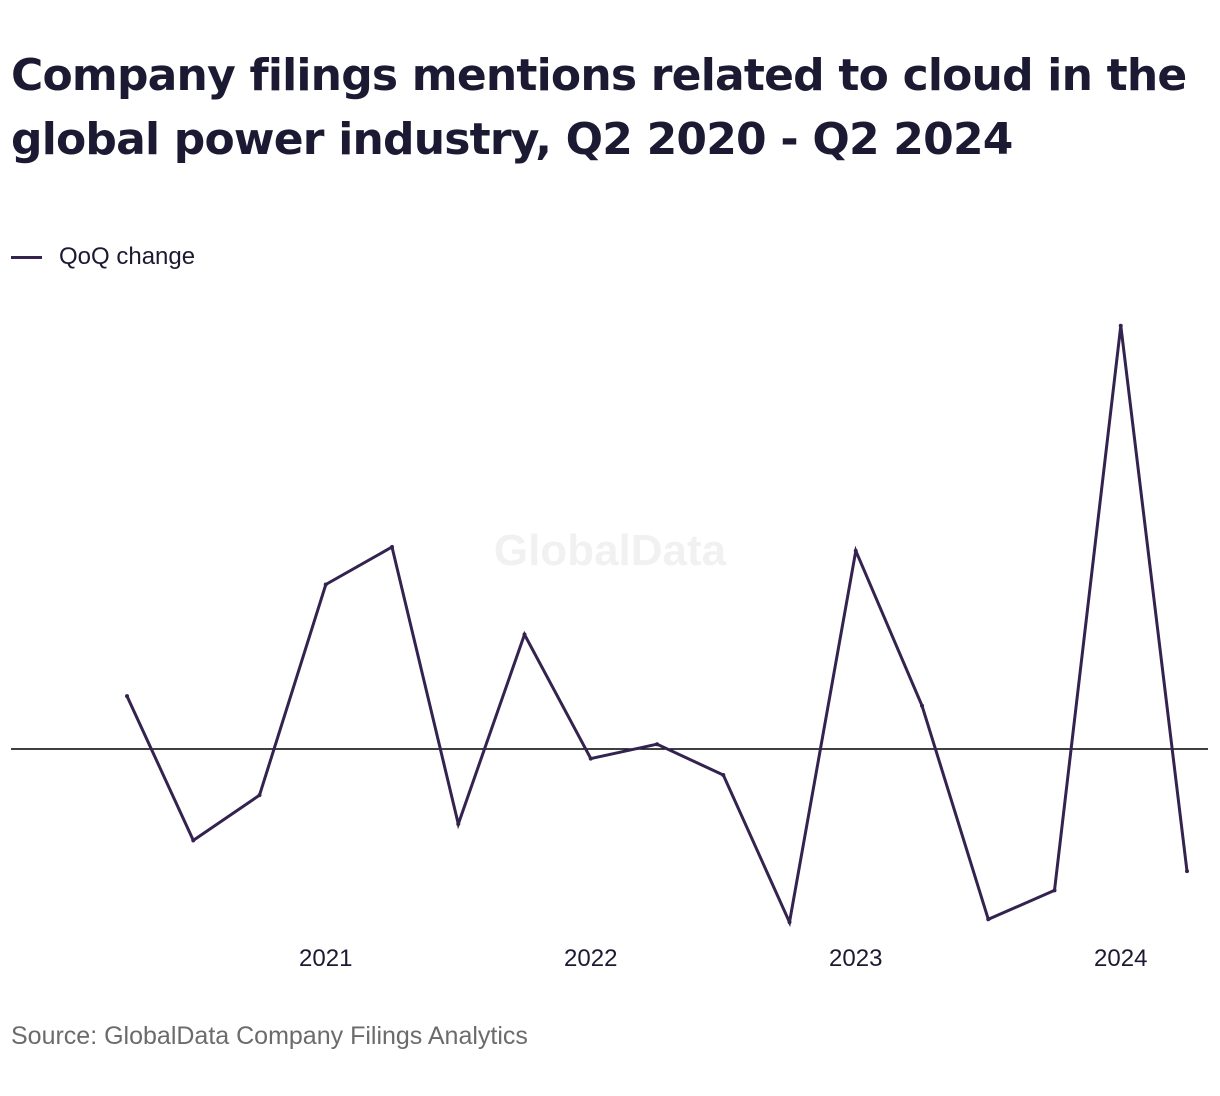 The height and width of the screenshot is (1096, 1220). I want to click on legend: QoQ change, so click(103, 257).